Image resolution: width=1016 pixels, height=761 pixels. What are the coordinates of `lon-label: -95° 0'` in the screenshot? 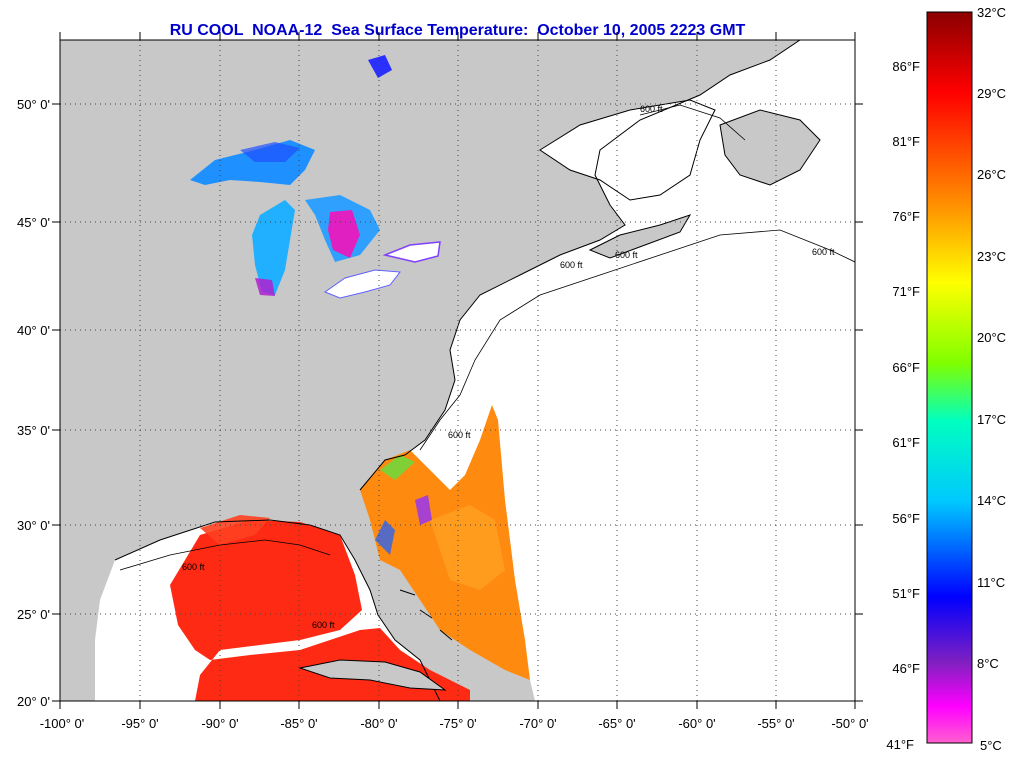 It's located at (139, 723).